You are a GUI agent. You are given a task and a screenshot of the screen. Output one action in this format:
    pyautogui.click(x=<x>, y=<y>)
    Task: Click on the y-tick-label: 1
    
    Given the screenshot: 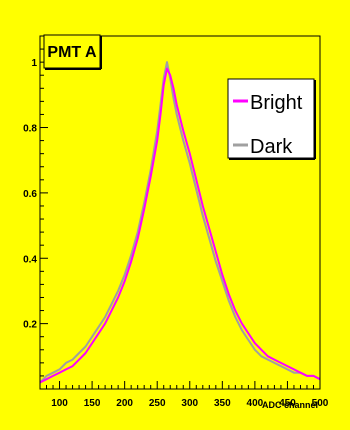 What is the action you would take?
    pyautogui.click(x=34, y=63)
    